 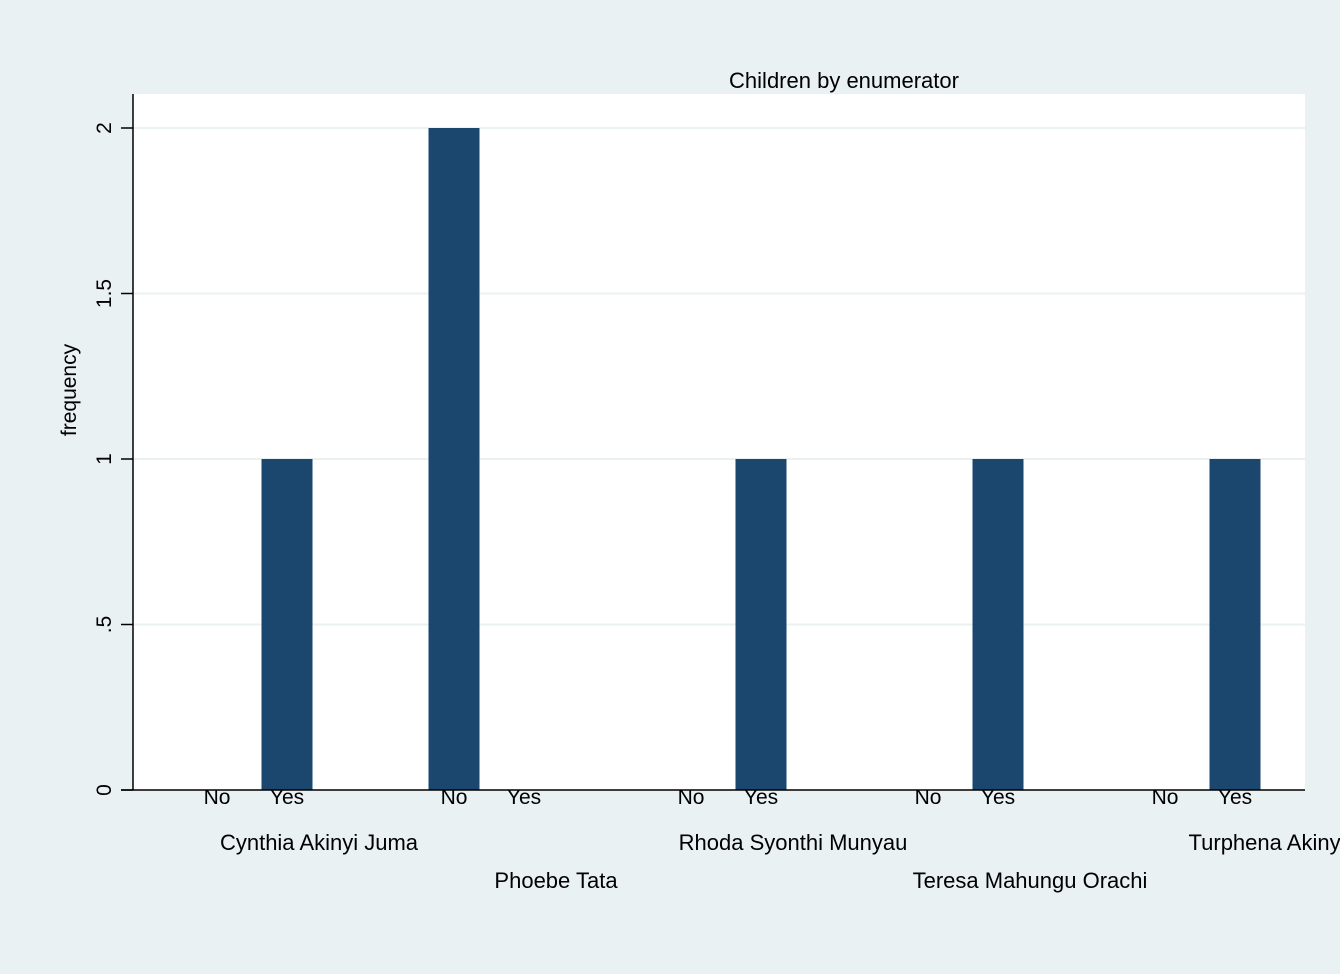 I want to click on group-label: Teresa Mahungu Orachi, so click(x=1030, y=880).